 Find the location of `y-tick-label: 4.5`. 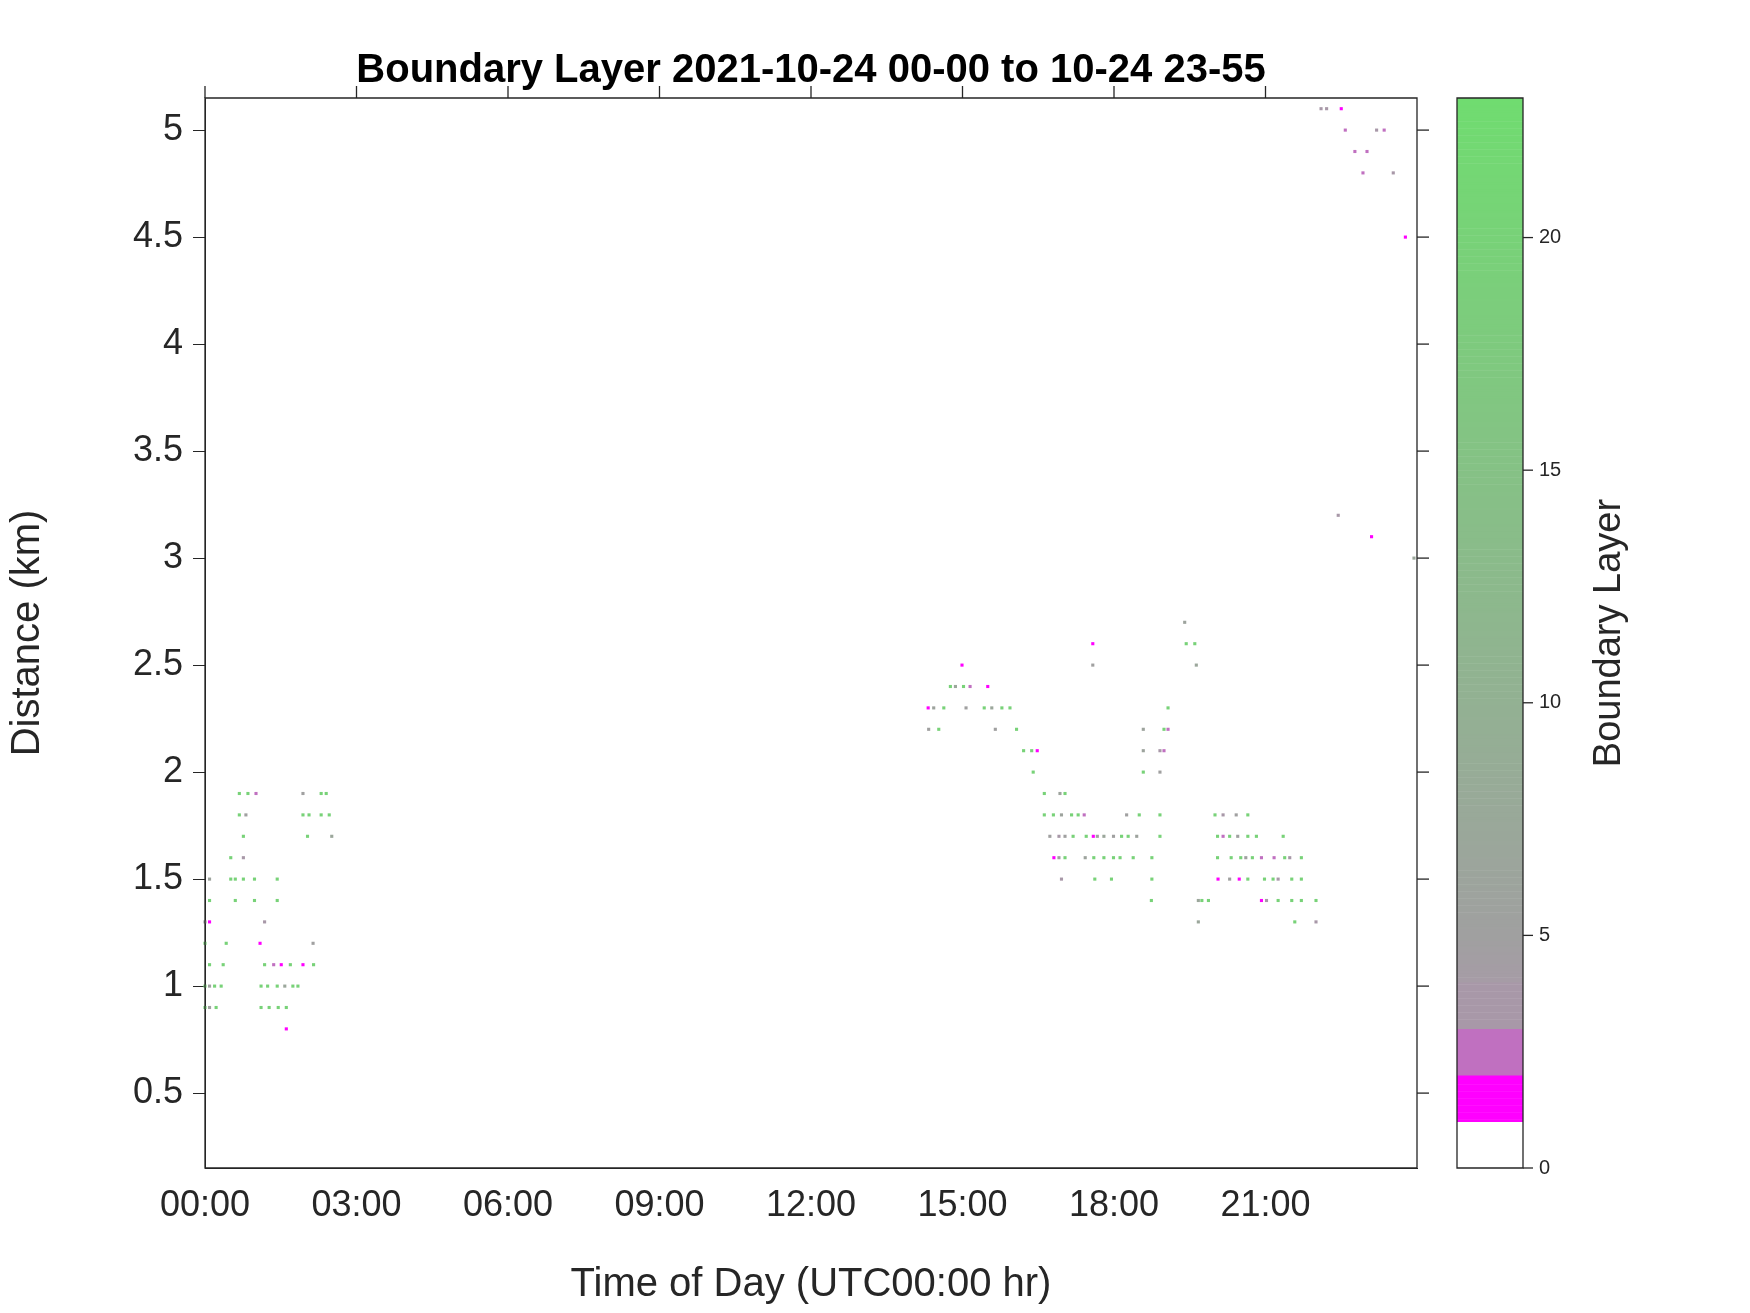

y-tick-label: 4.5 is located at coordinates (157, 235).